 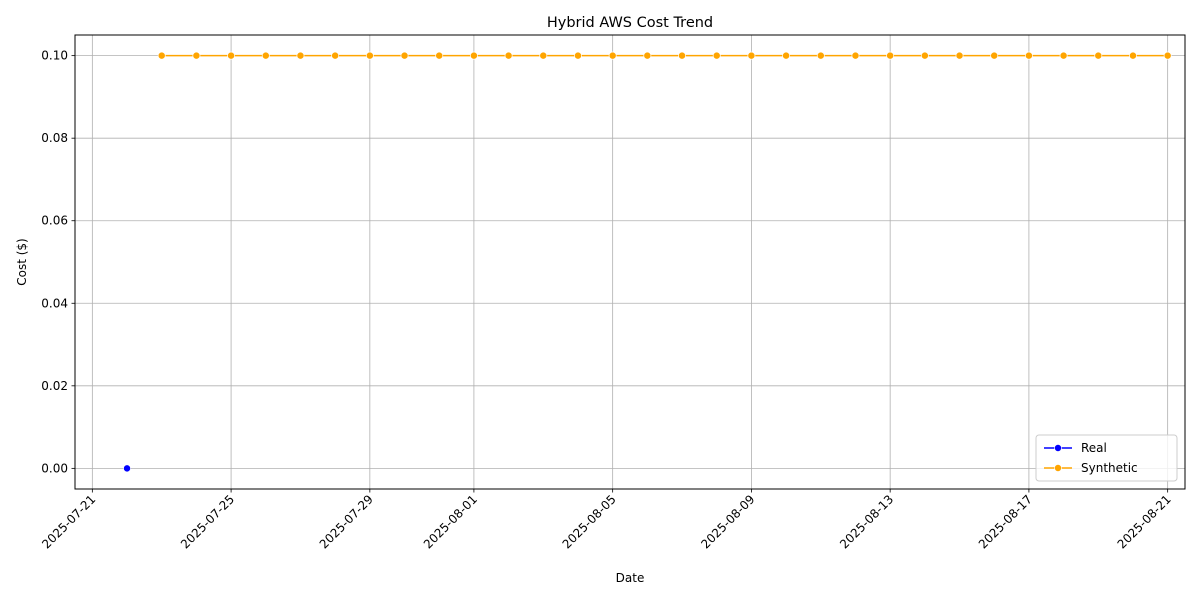 What do you see at coordinates (54, 138) in the screenshot?
I see `y-tick-label: 0.08` at bounding box center [54, 138].